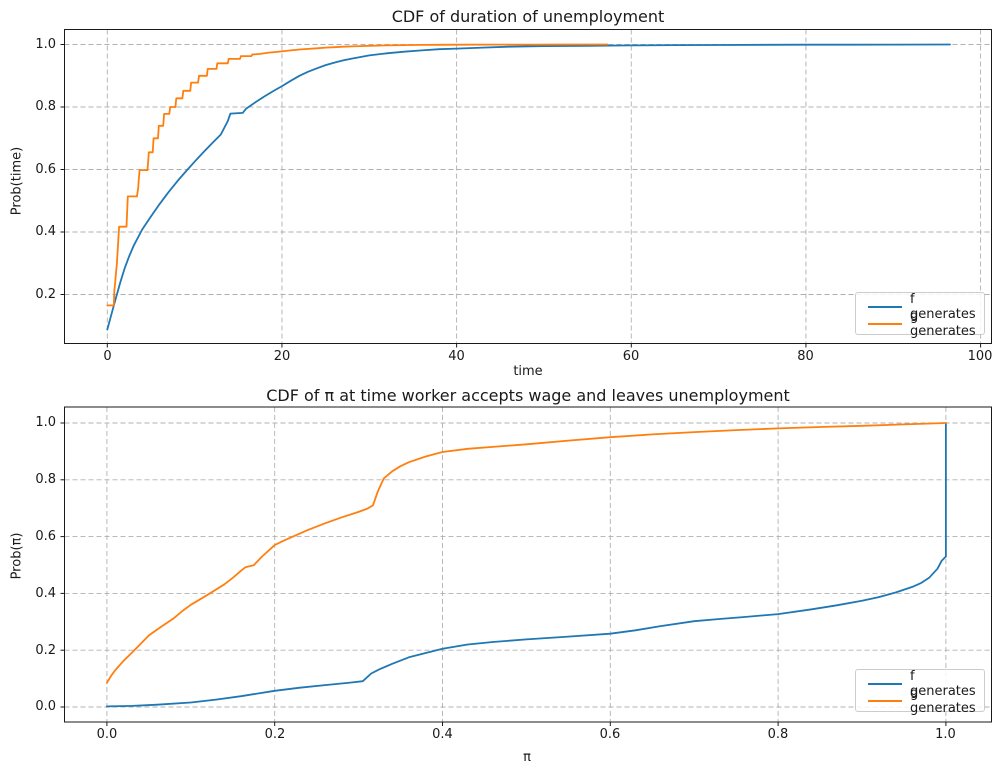  What do you see at coordinates (107, 356) in the screenshot?
I see `top-x-tick-label: 0` at bounding box center [107, 356].